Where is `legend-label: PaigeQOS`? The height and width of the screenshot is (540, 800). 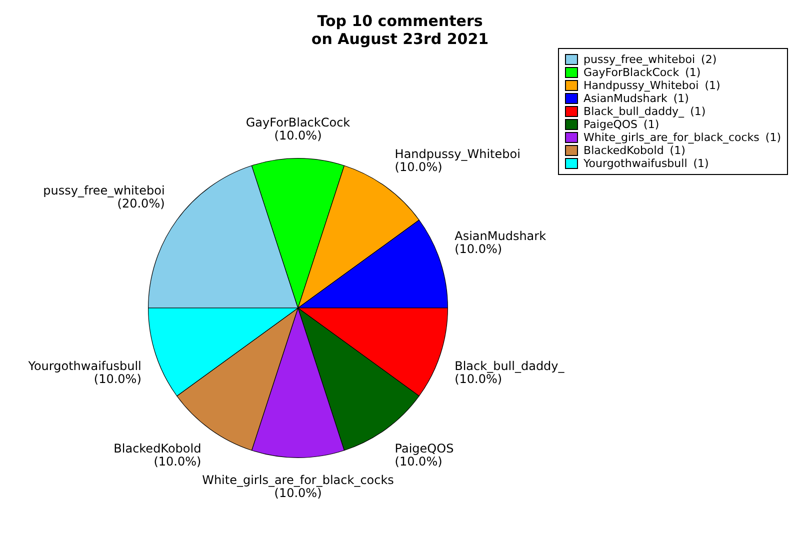 legend-label: PaigeQOS is located at coordinates (611, 124).